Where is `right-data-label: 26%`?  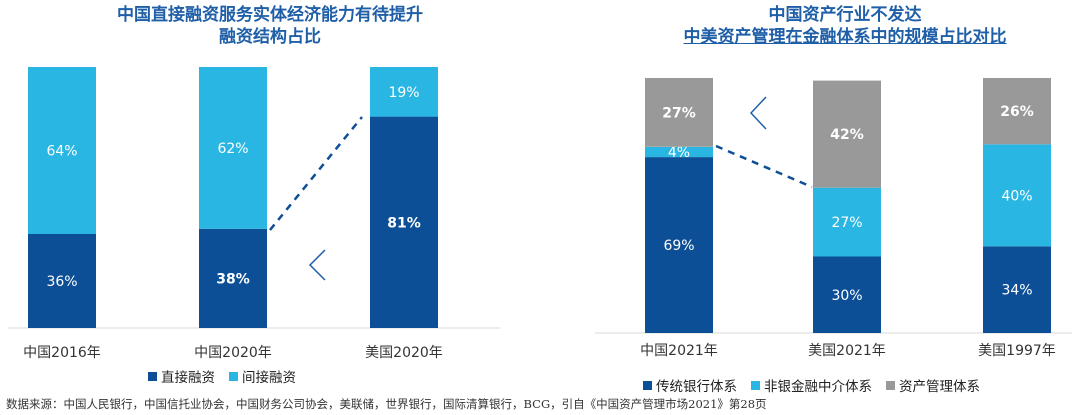 right-data-label: 26% is located at coordinates (1017, 112).